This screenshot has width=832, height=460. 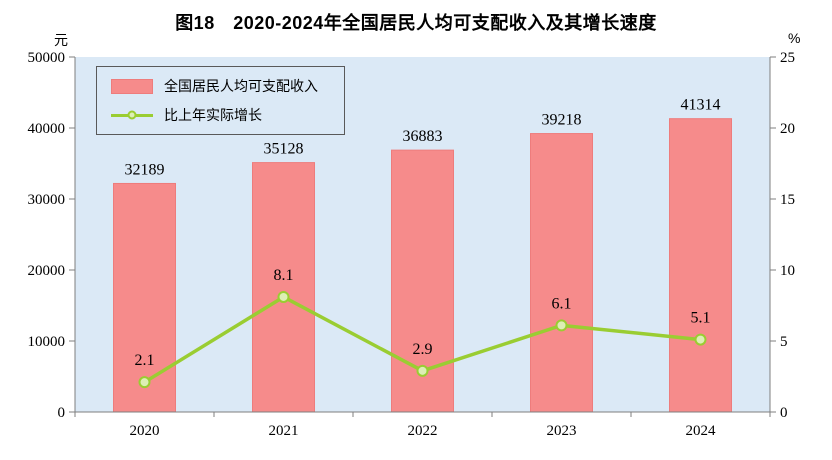 I want to click on bar-value-label: 32189, so click(x=145, y=169).